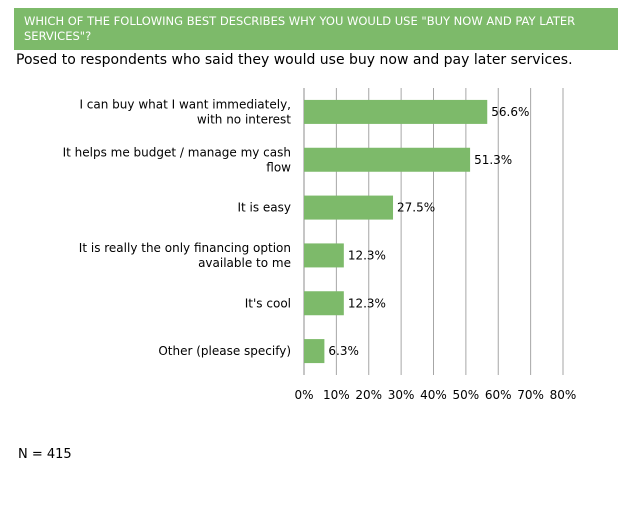  Describe the element at coordinates (336, 395) in the screenshot. I see `x-tick-label: 10%` at that location.